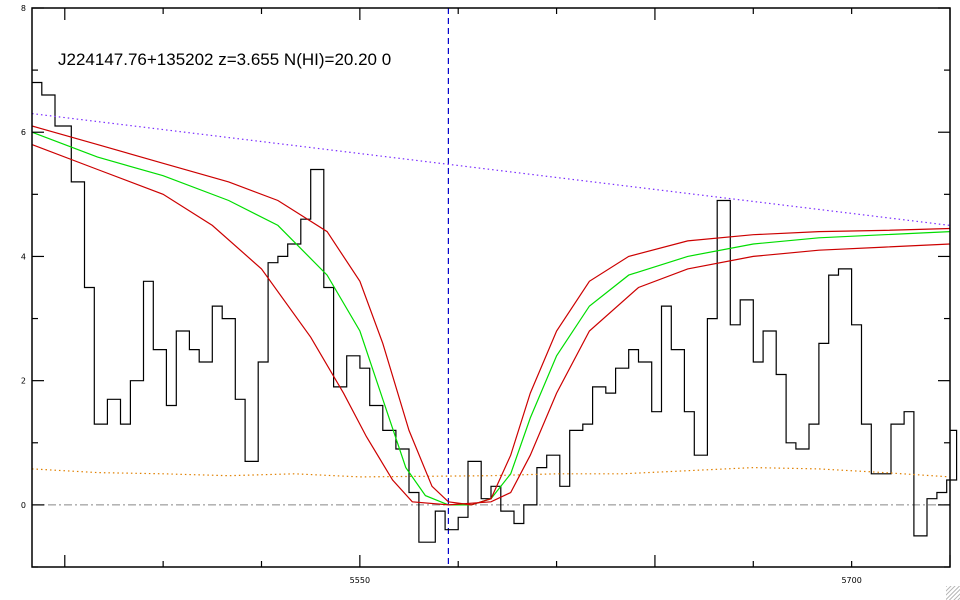  Describe the element at coordinates (851, 580) in the screenshot. I see `x-tick-label: 5700` at that location.